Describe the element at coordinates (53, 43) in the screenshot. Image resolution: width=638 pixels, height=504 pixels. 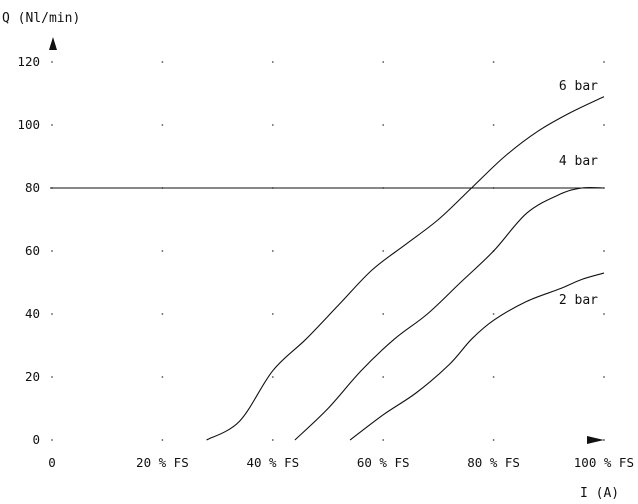
I see `y-axis-arrow-icon` at that location.